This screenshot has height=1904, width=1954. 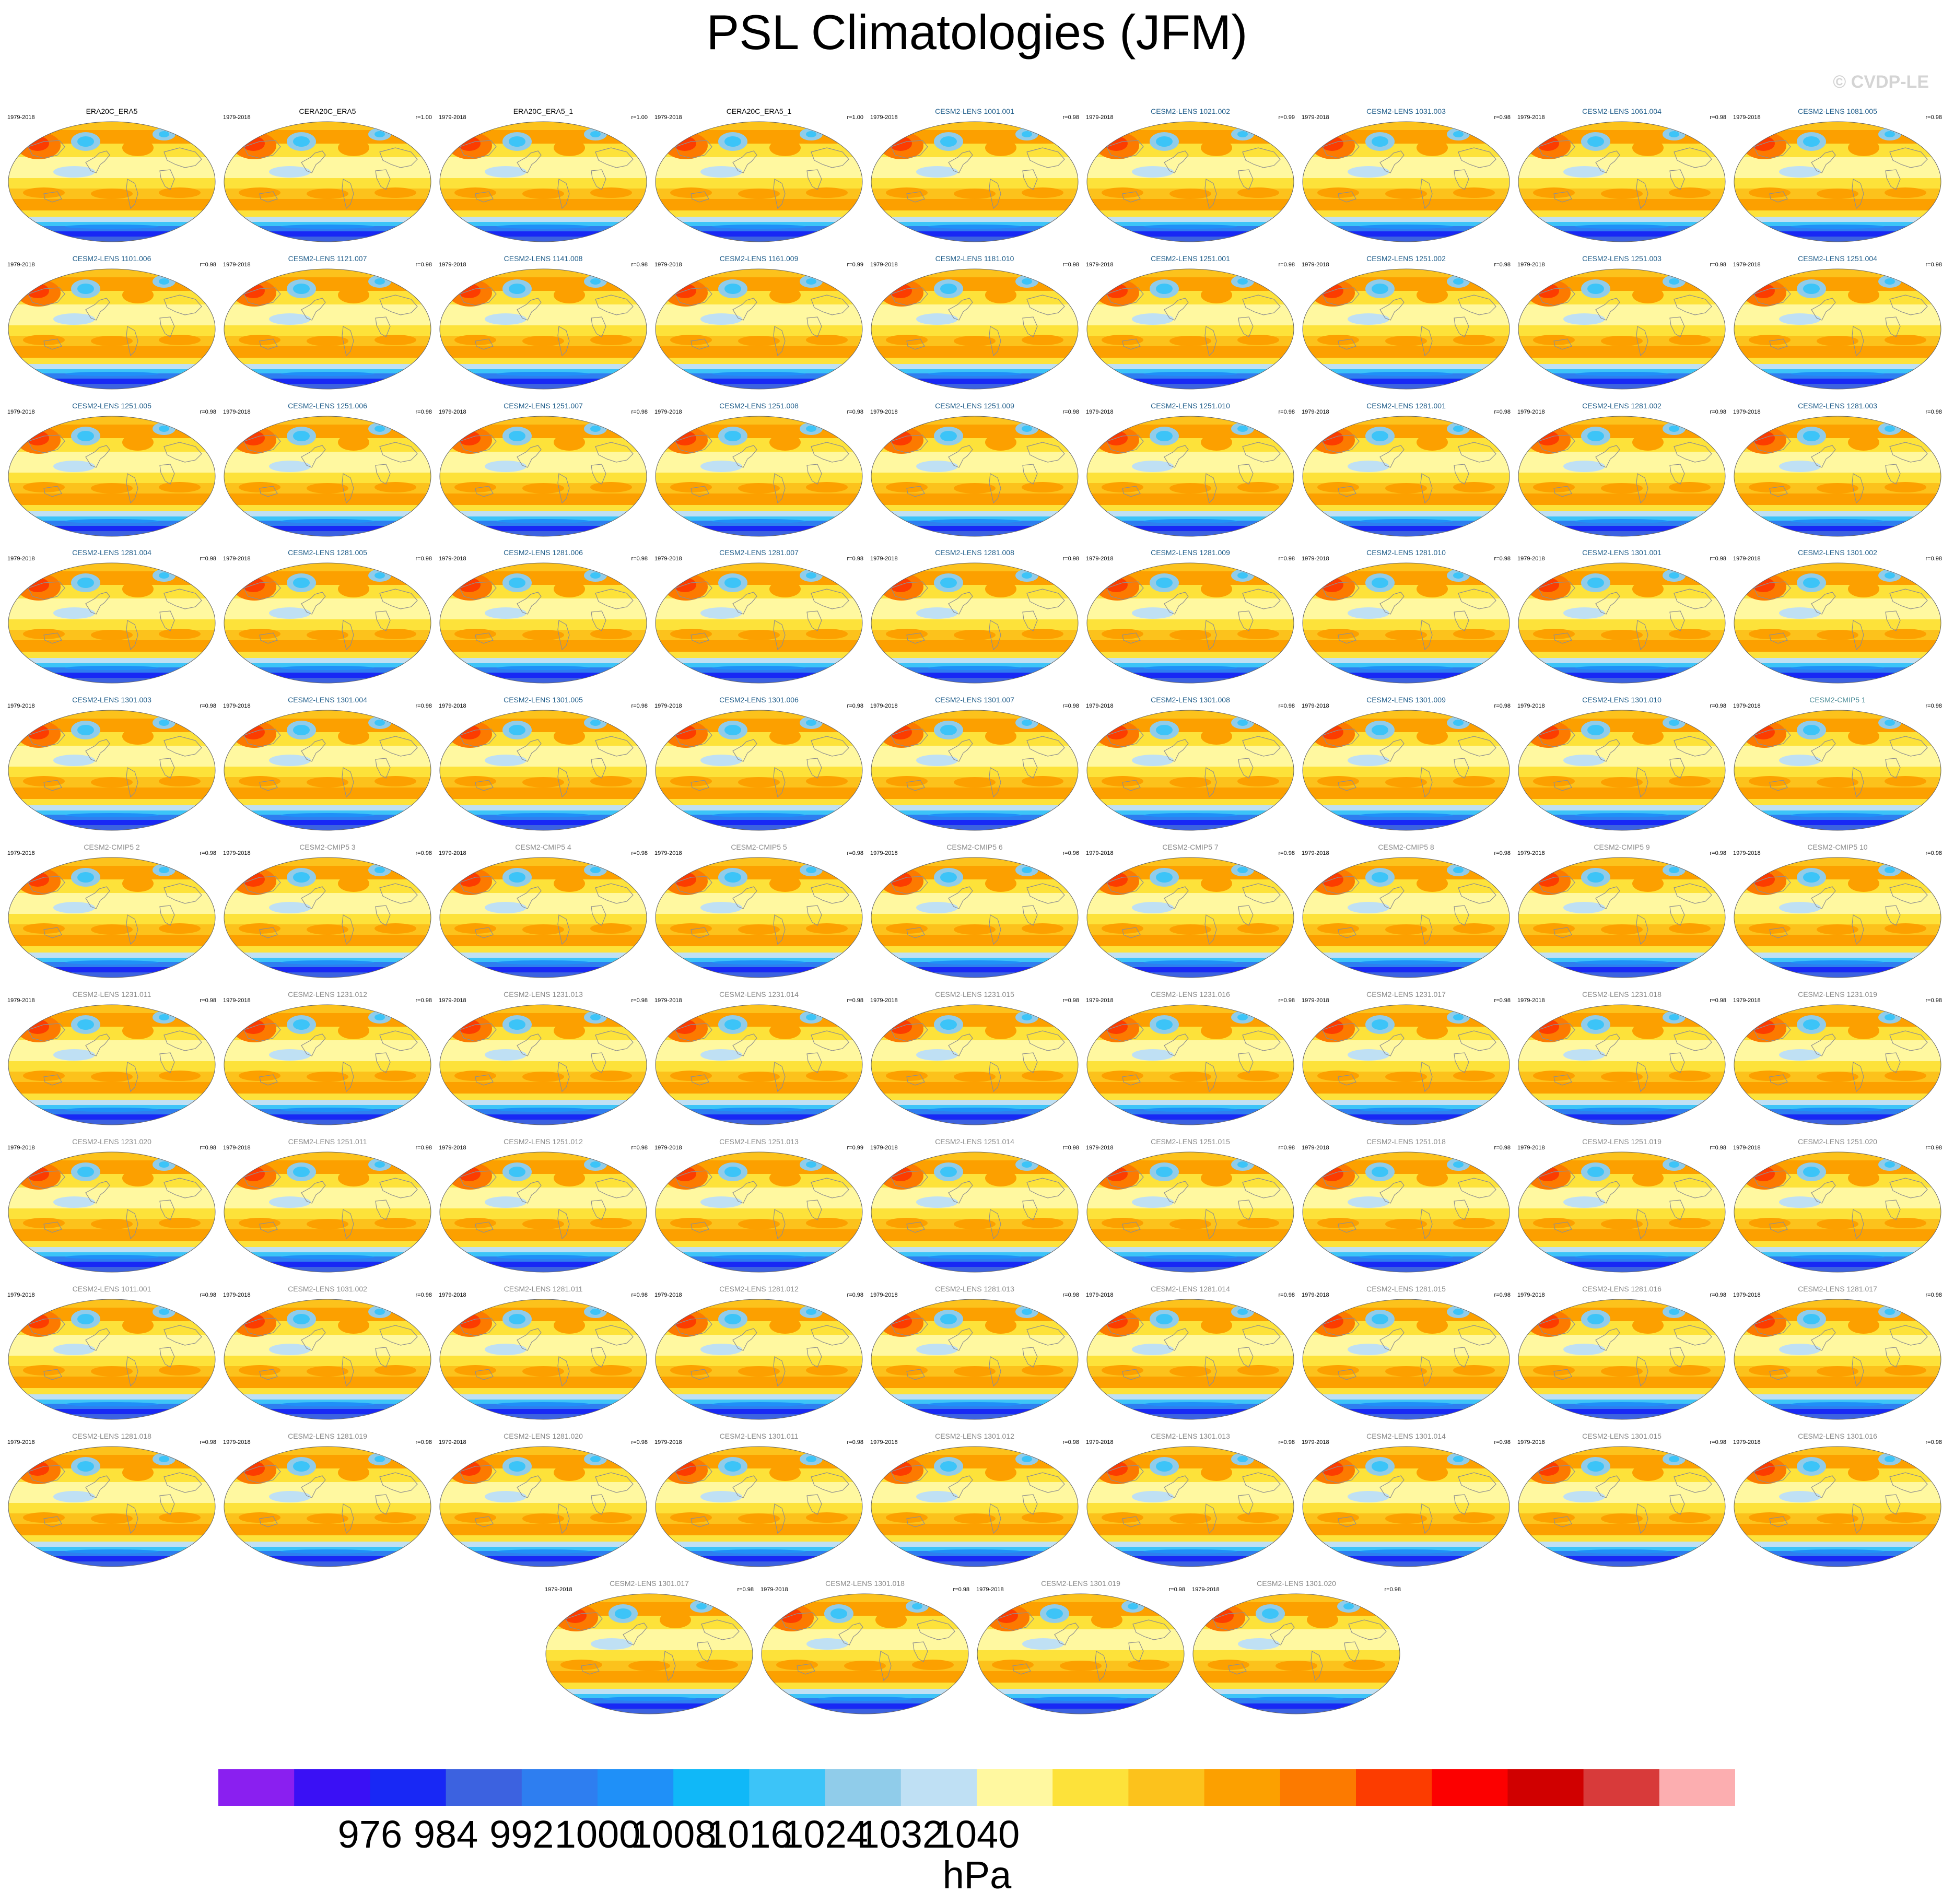 I want to click on panel-title: CESM2-LENS 1081.005, so click(x=1837, y=111).